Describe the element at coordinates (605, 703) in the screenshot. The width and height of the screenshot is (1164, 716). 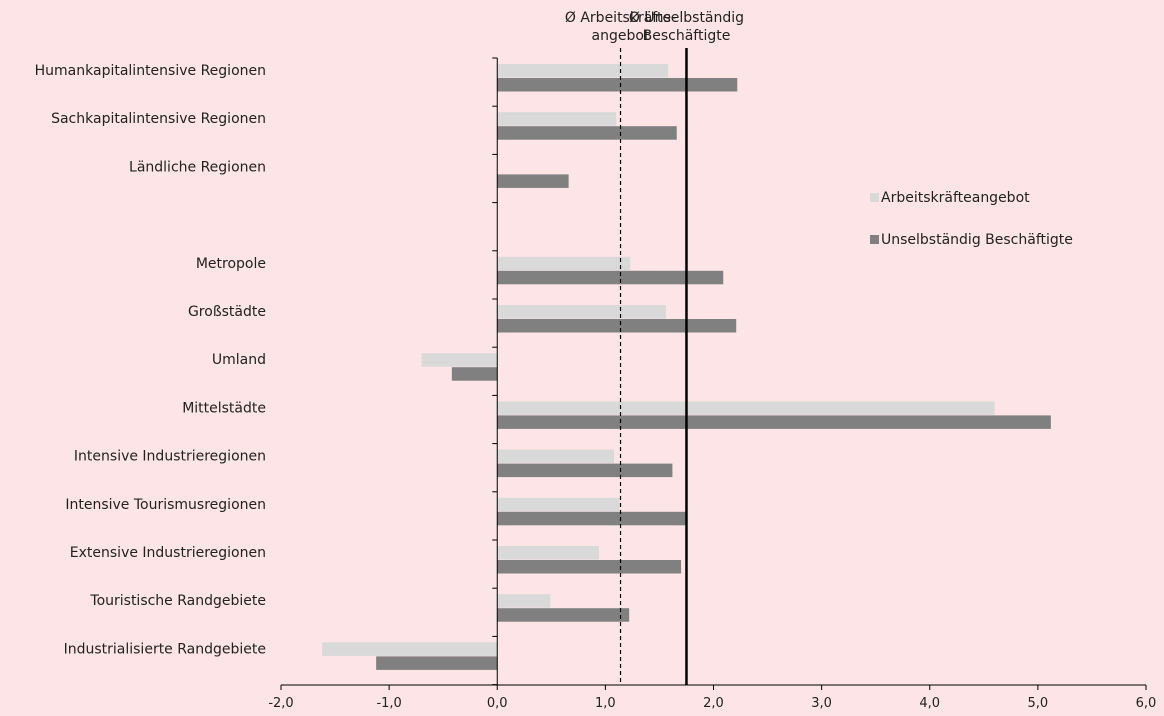
I see `x-tick-label: 1,0` at that location.